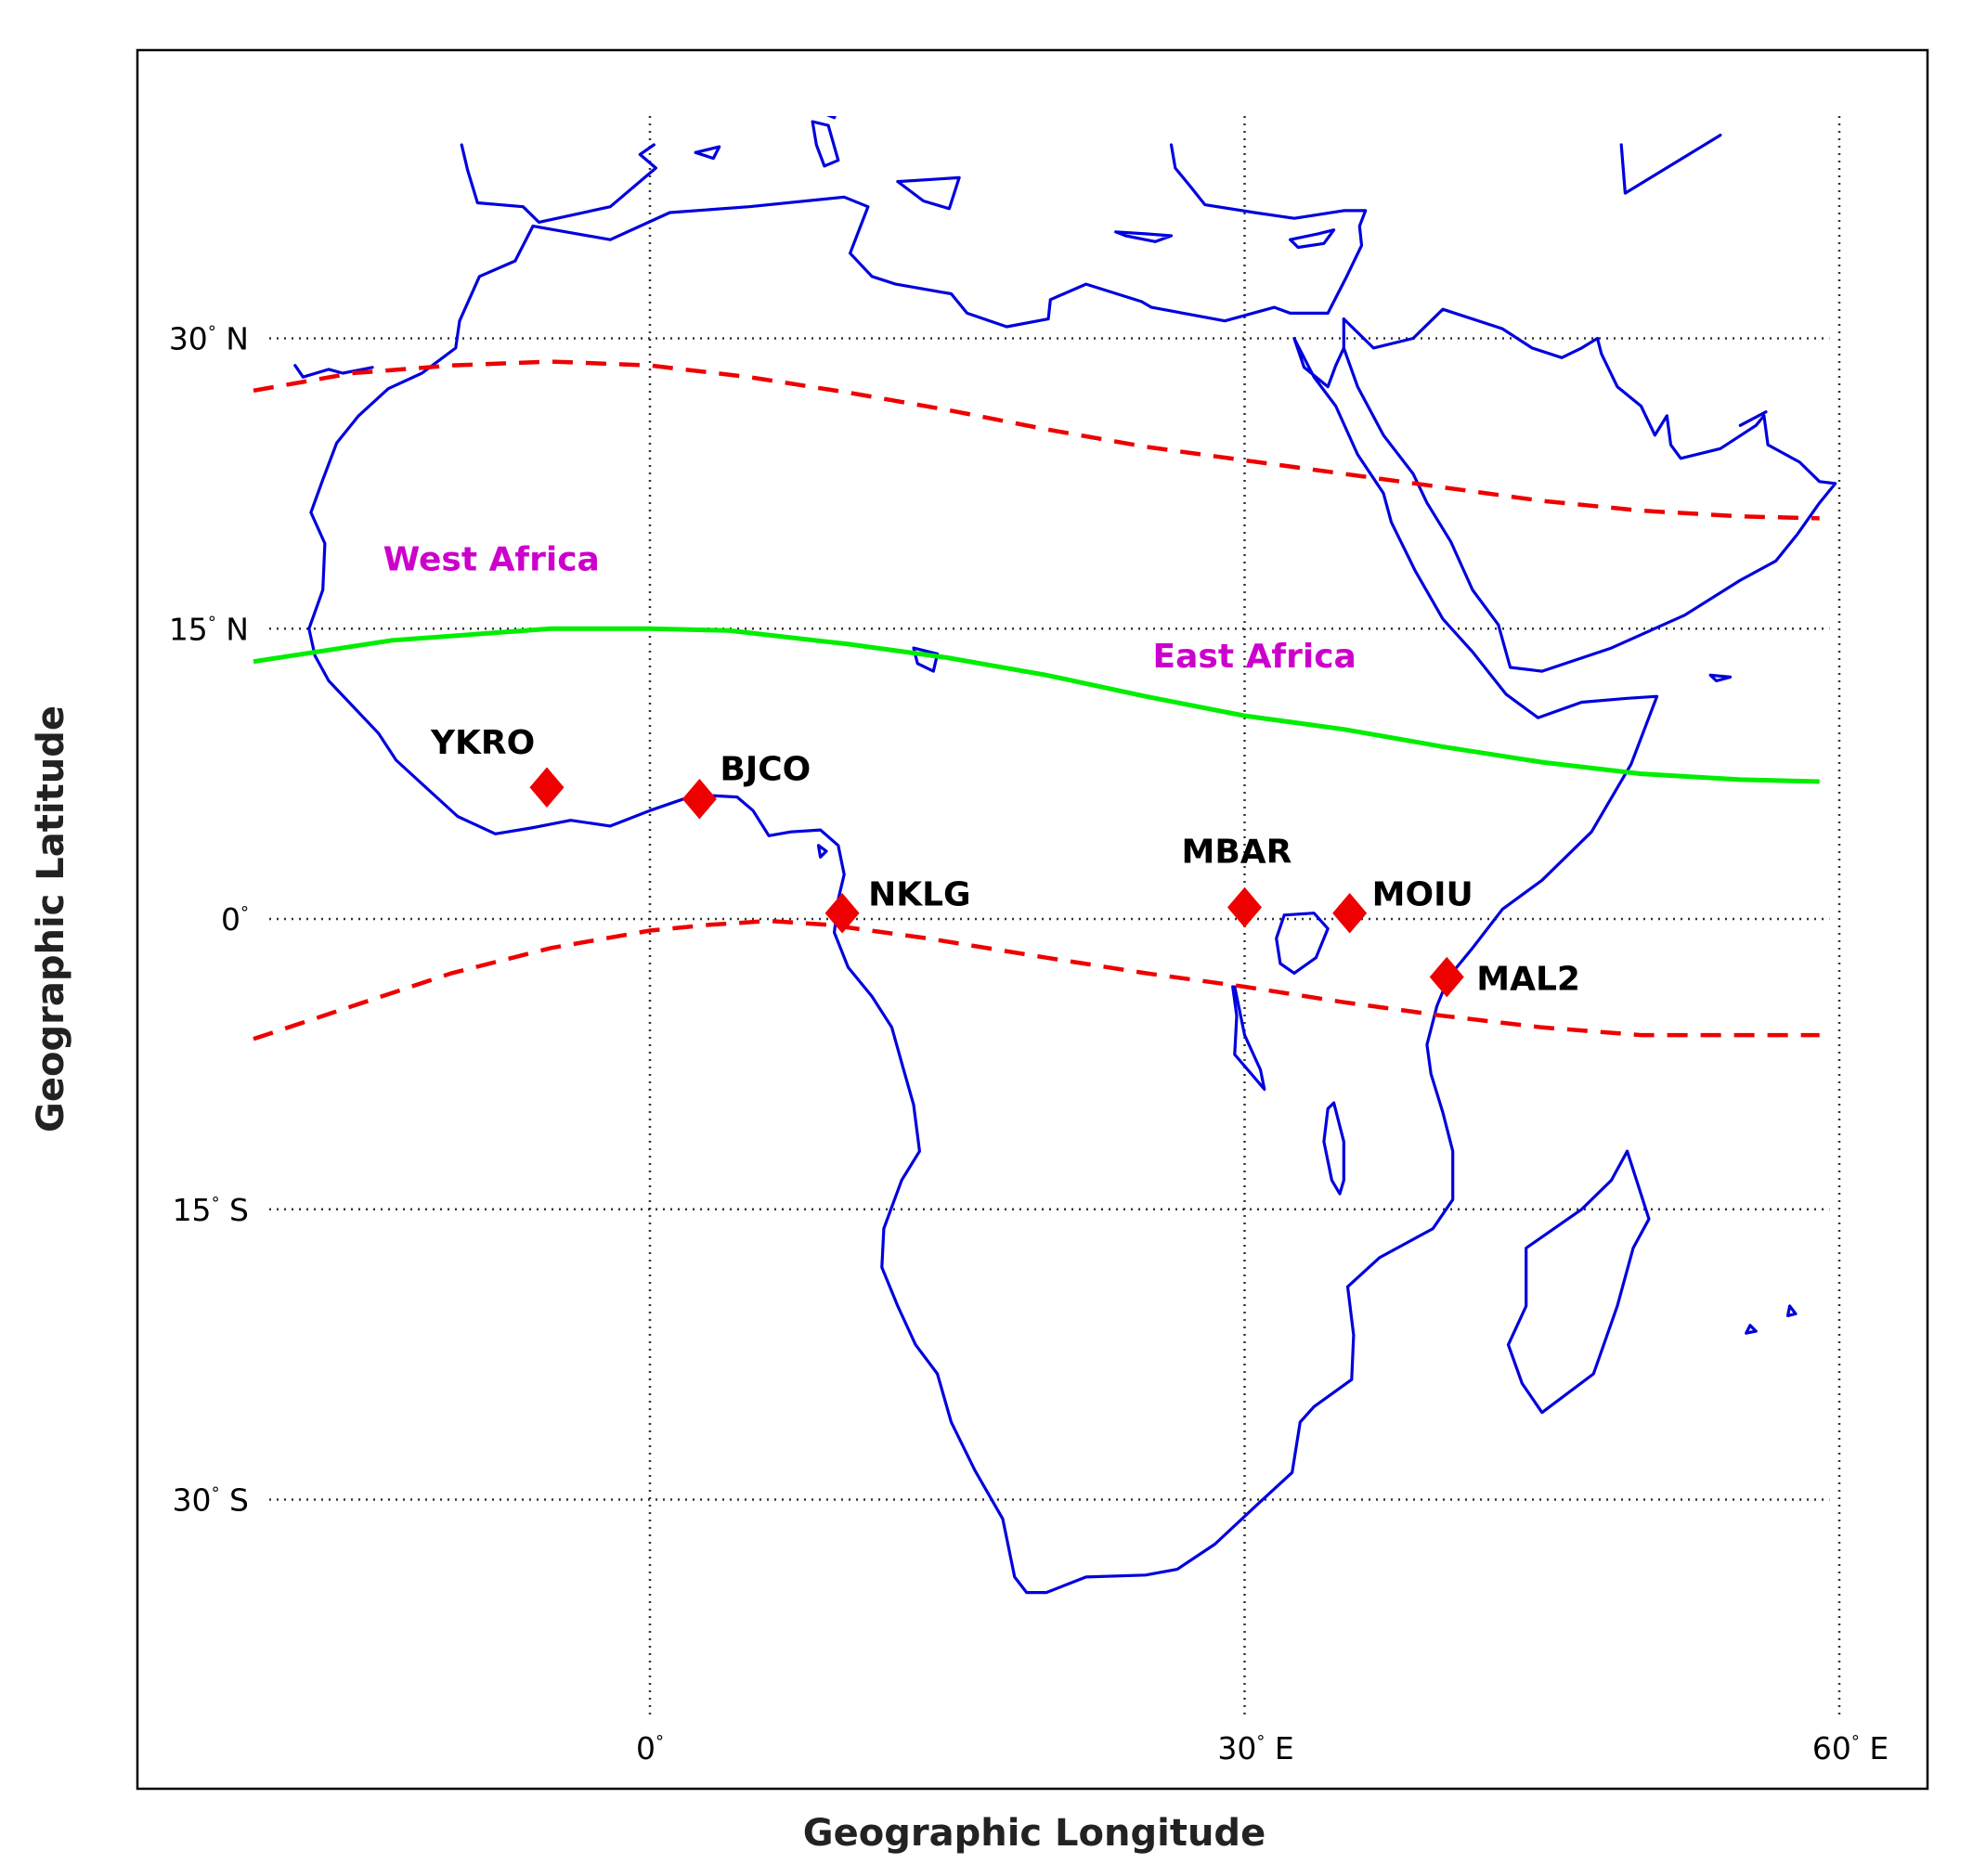  I want to click on y-axis-title: Geographic Latitude, so click(51, 918).